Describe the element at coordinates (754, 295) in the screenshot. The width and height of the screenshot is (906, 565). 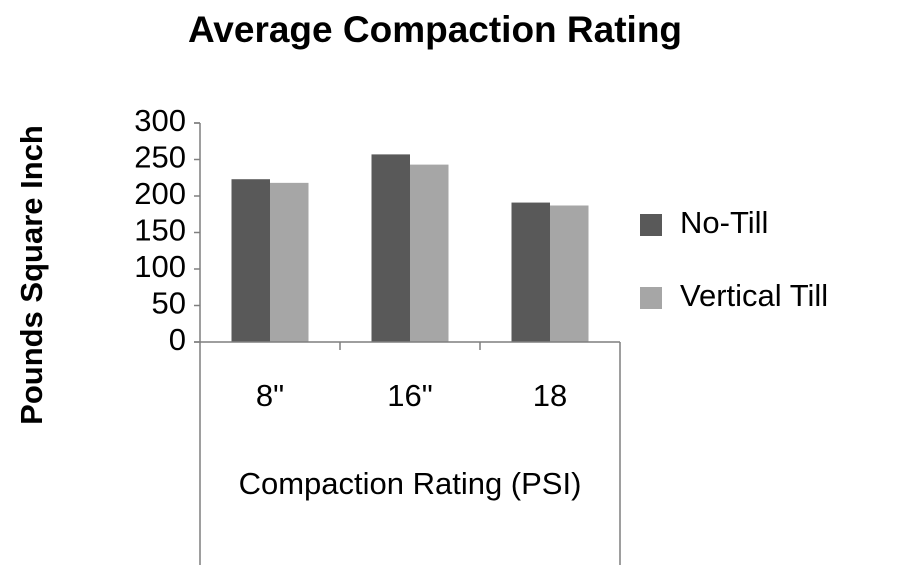
I see `legend-label: Vertical Till` at that location.